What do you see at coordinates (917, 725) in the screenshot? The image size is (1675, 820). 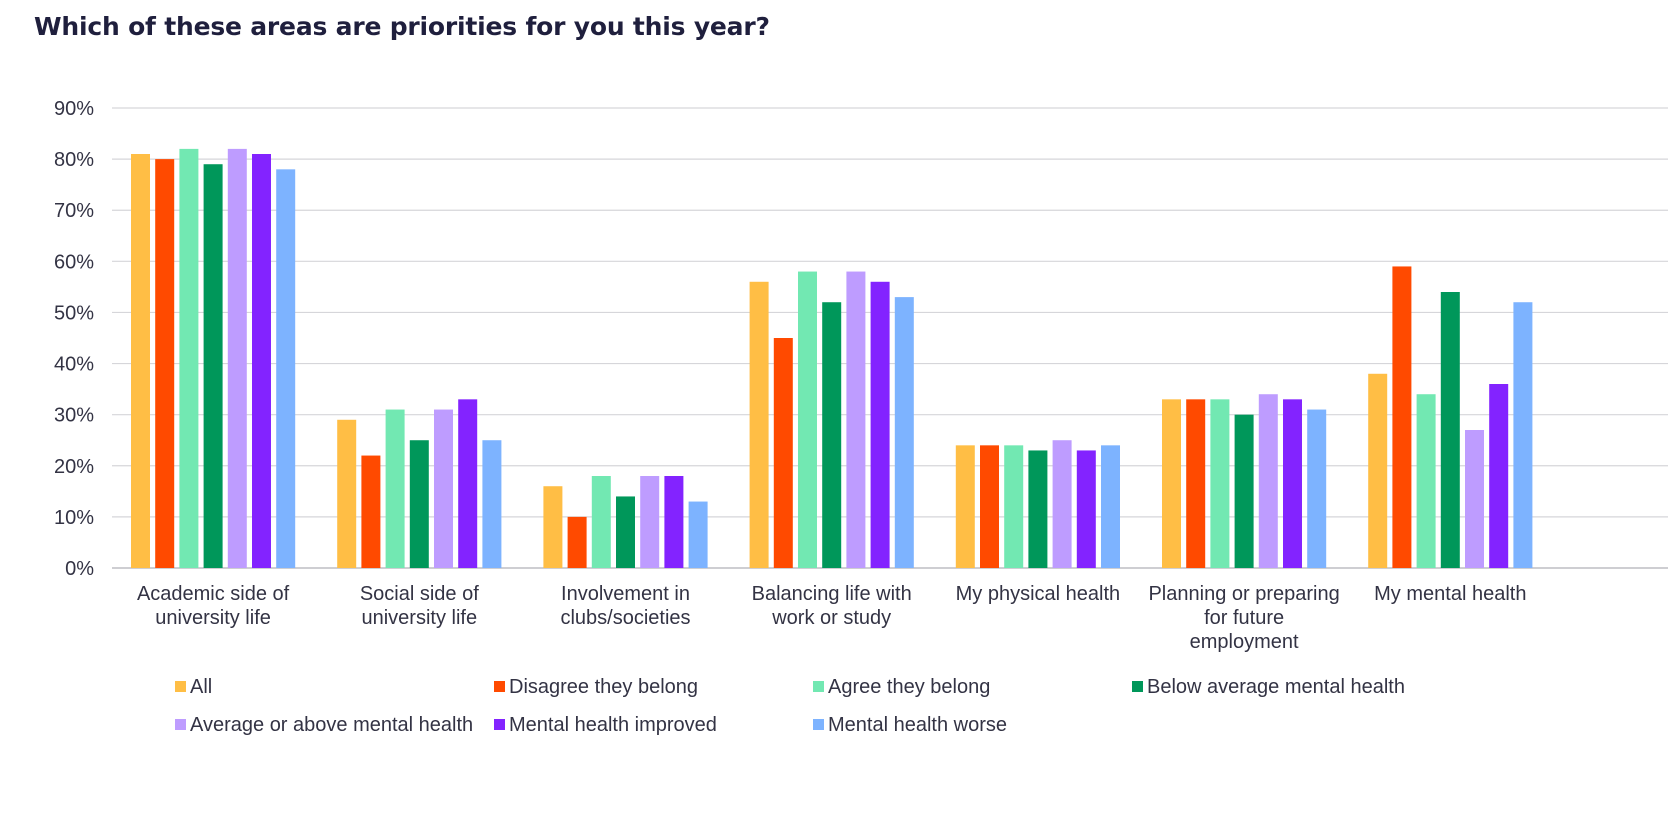 I see `legend-label: Mental health worse` at bounding box center [917, 725].